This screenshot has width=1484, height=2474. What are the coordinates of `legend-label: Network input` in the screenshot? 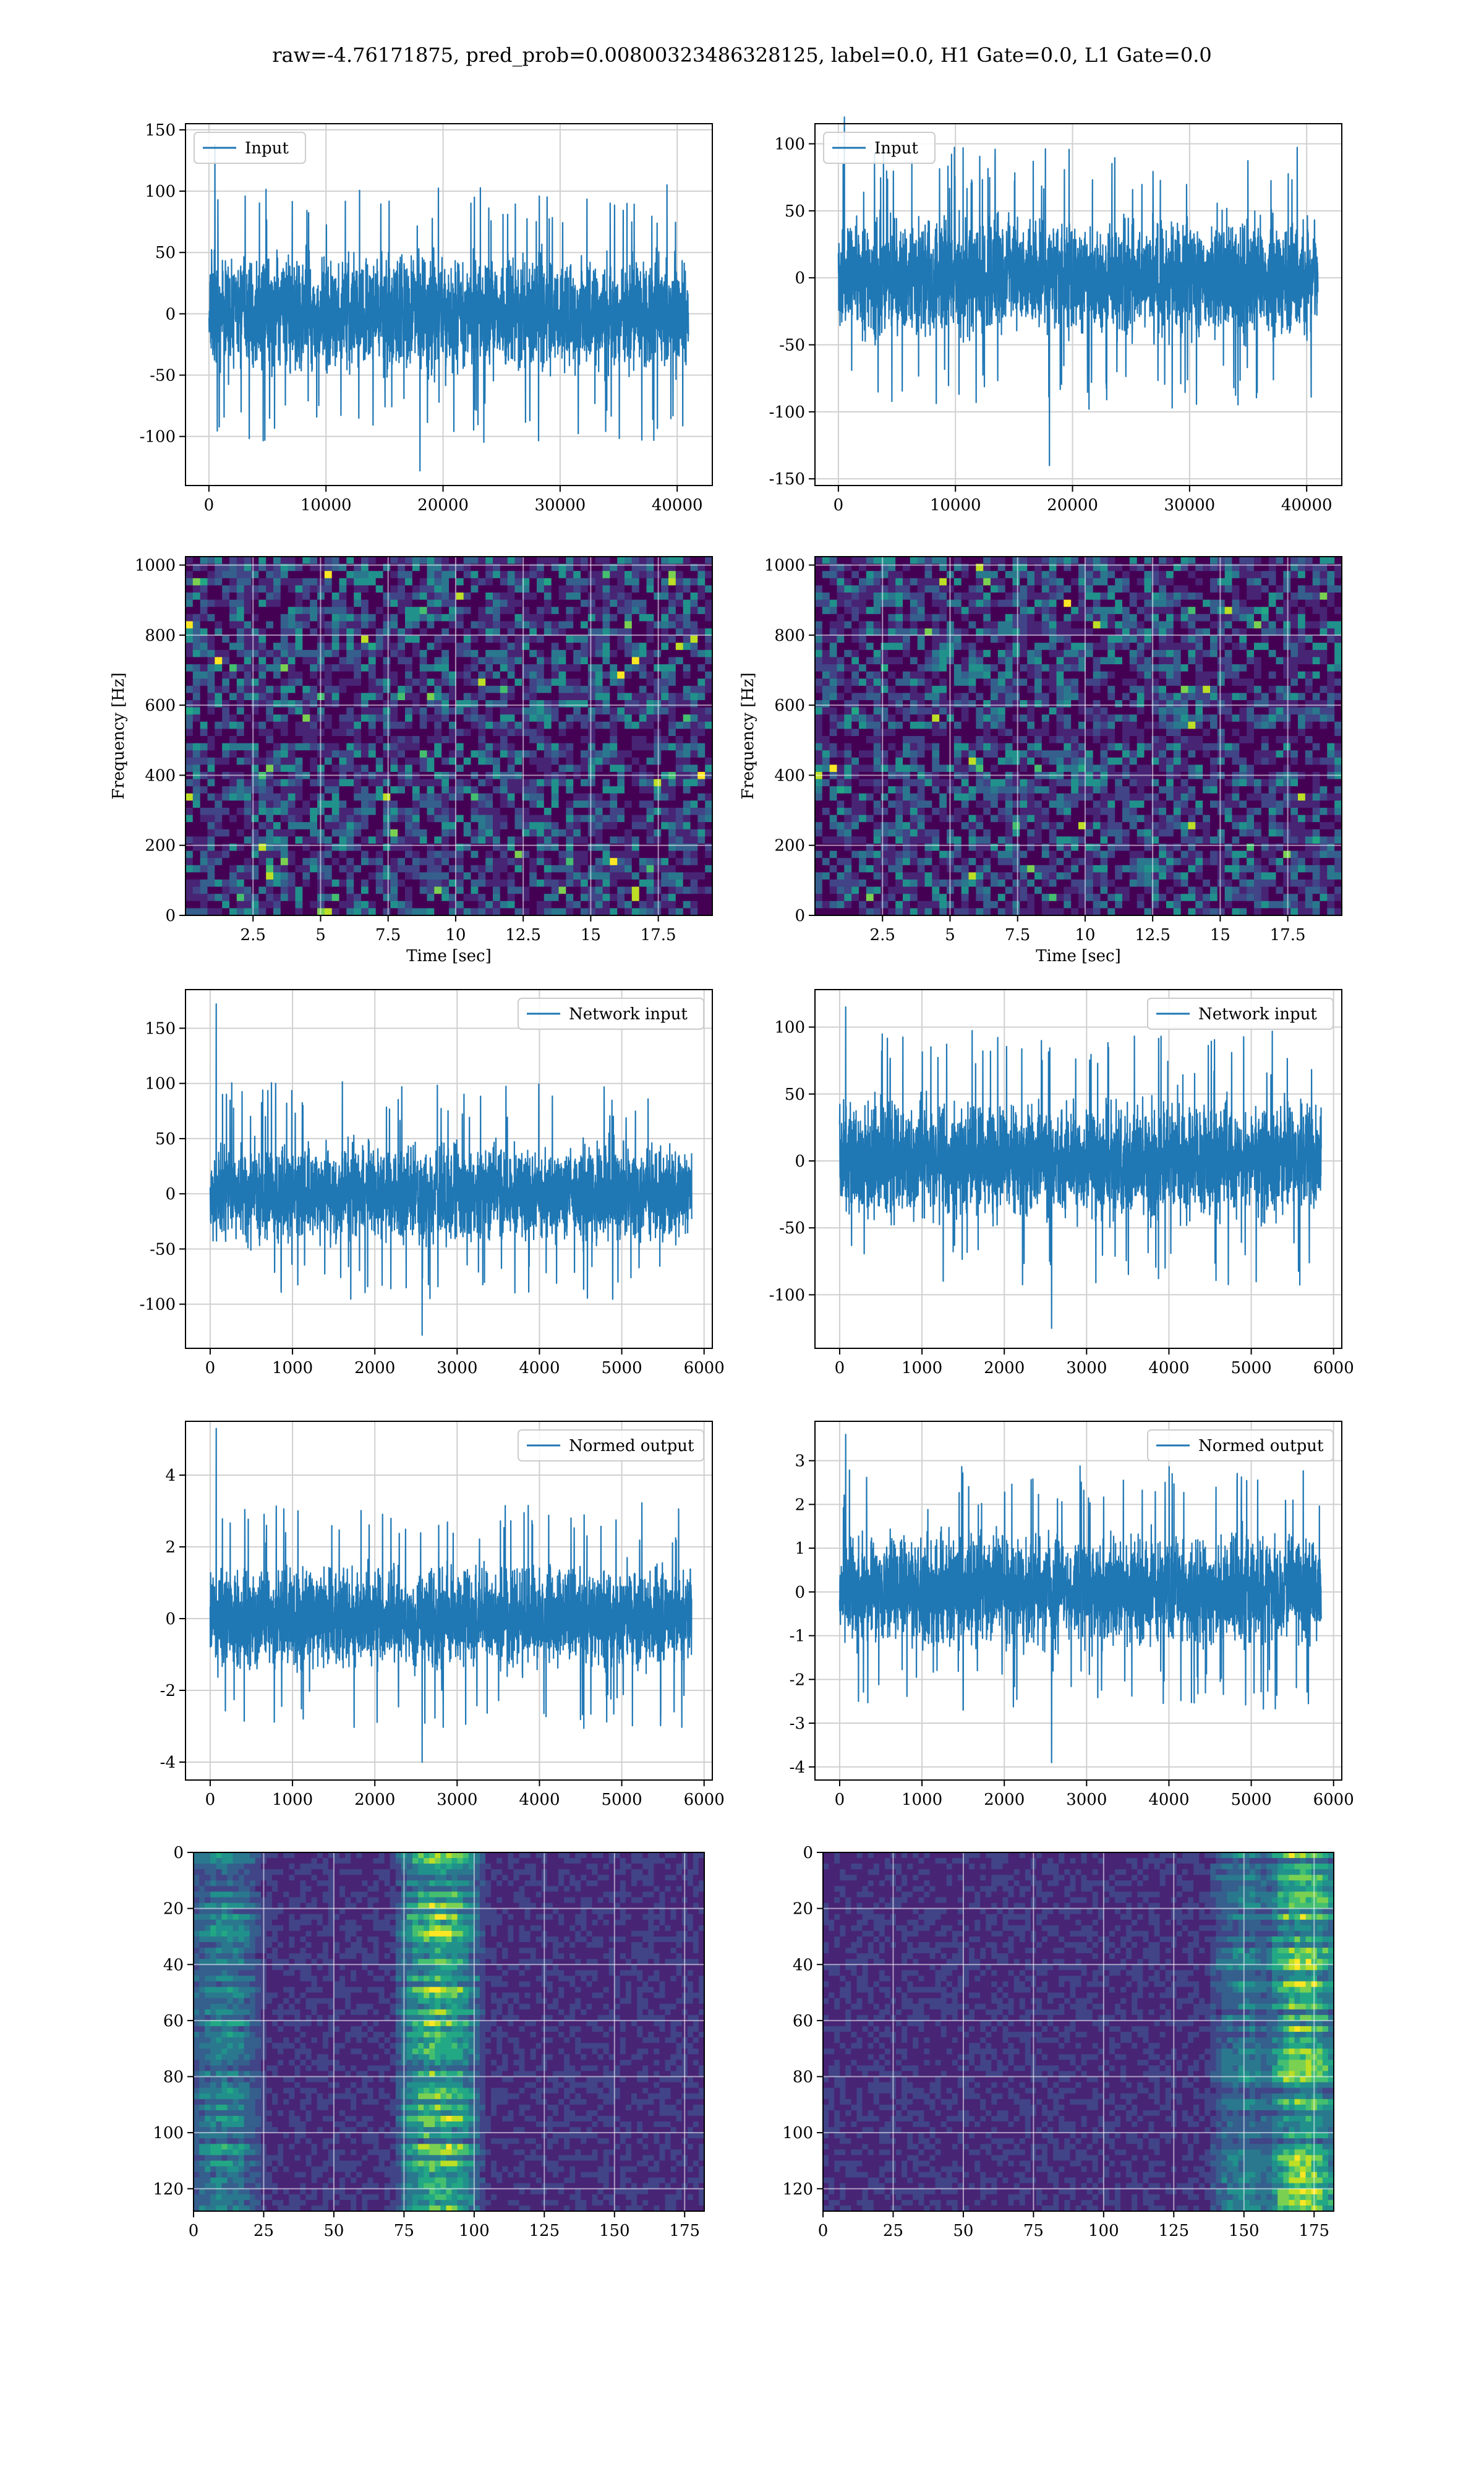 It's located at (1257, 1015).